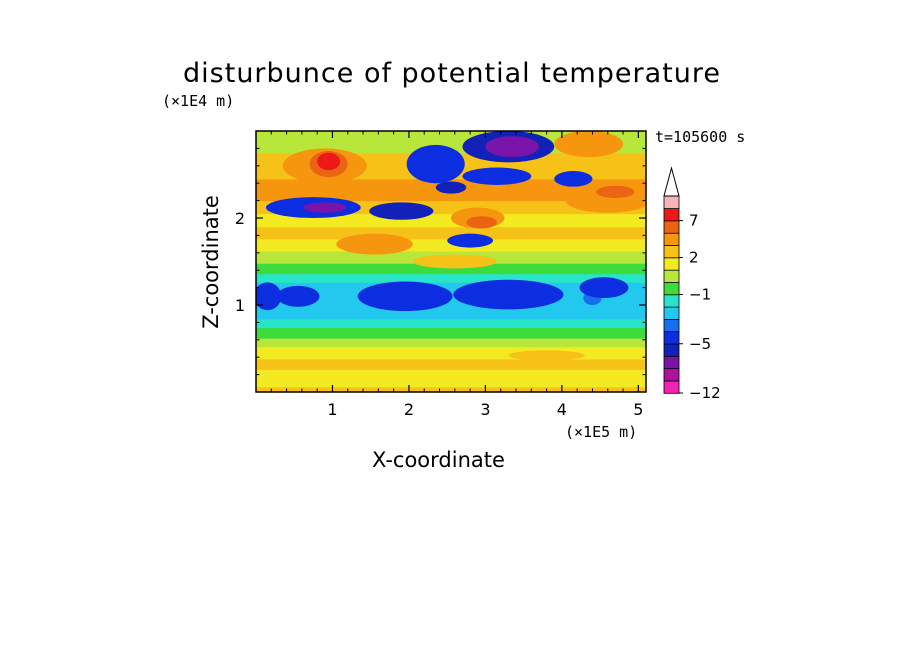 The height and width of the screenshot is (654, 904). Describe the element at coordinates (601, 432) in the screenshot. I see `x-axis-unit: (×1E5 m)` at that location.